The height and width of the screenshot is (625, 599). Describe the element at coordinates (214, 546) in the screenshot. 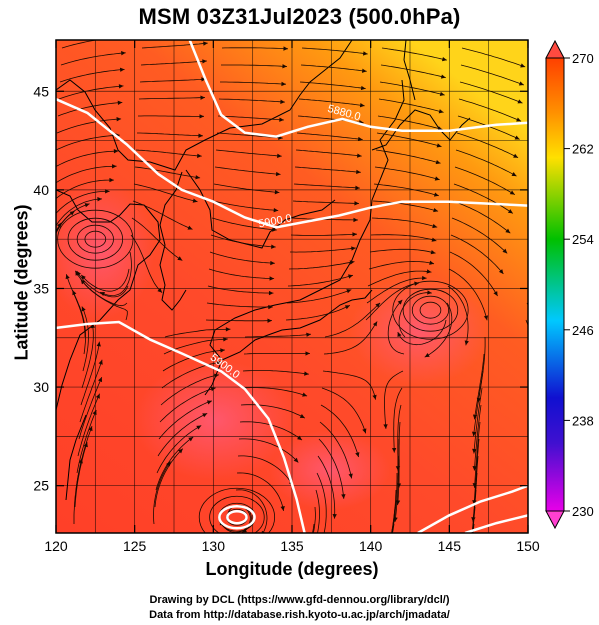

I see `x-tick-label: 130` at that location.